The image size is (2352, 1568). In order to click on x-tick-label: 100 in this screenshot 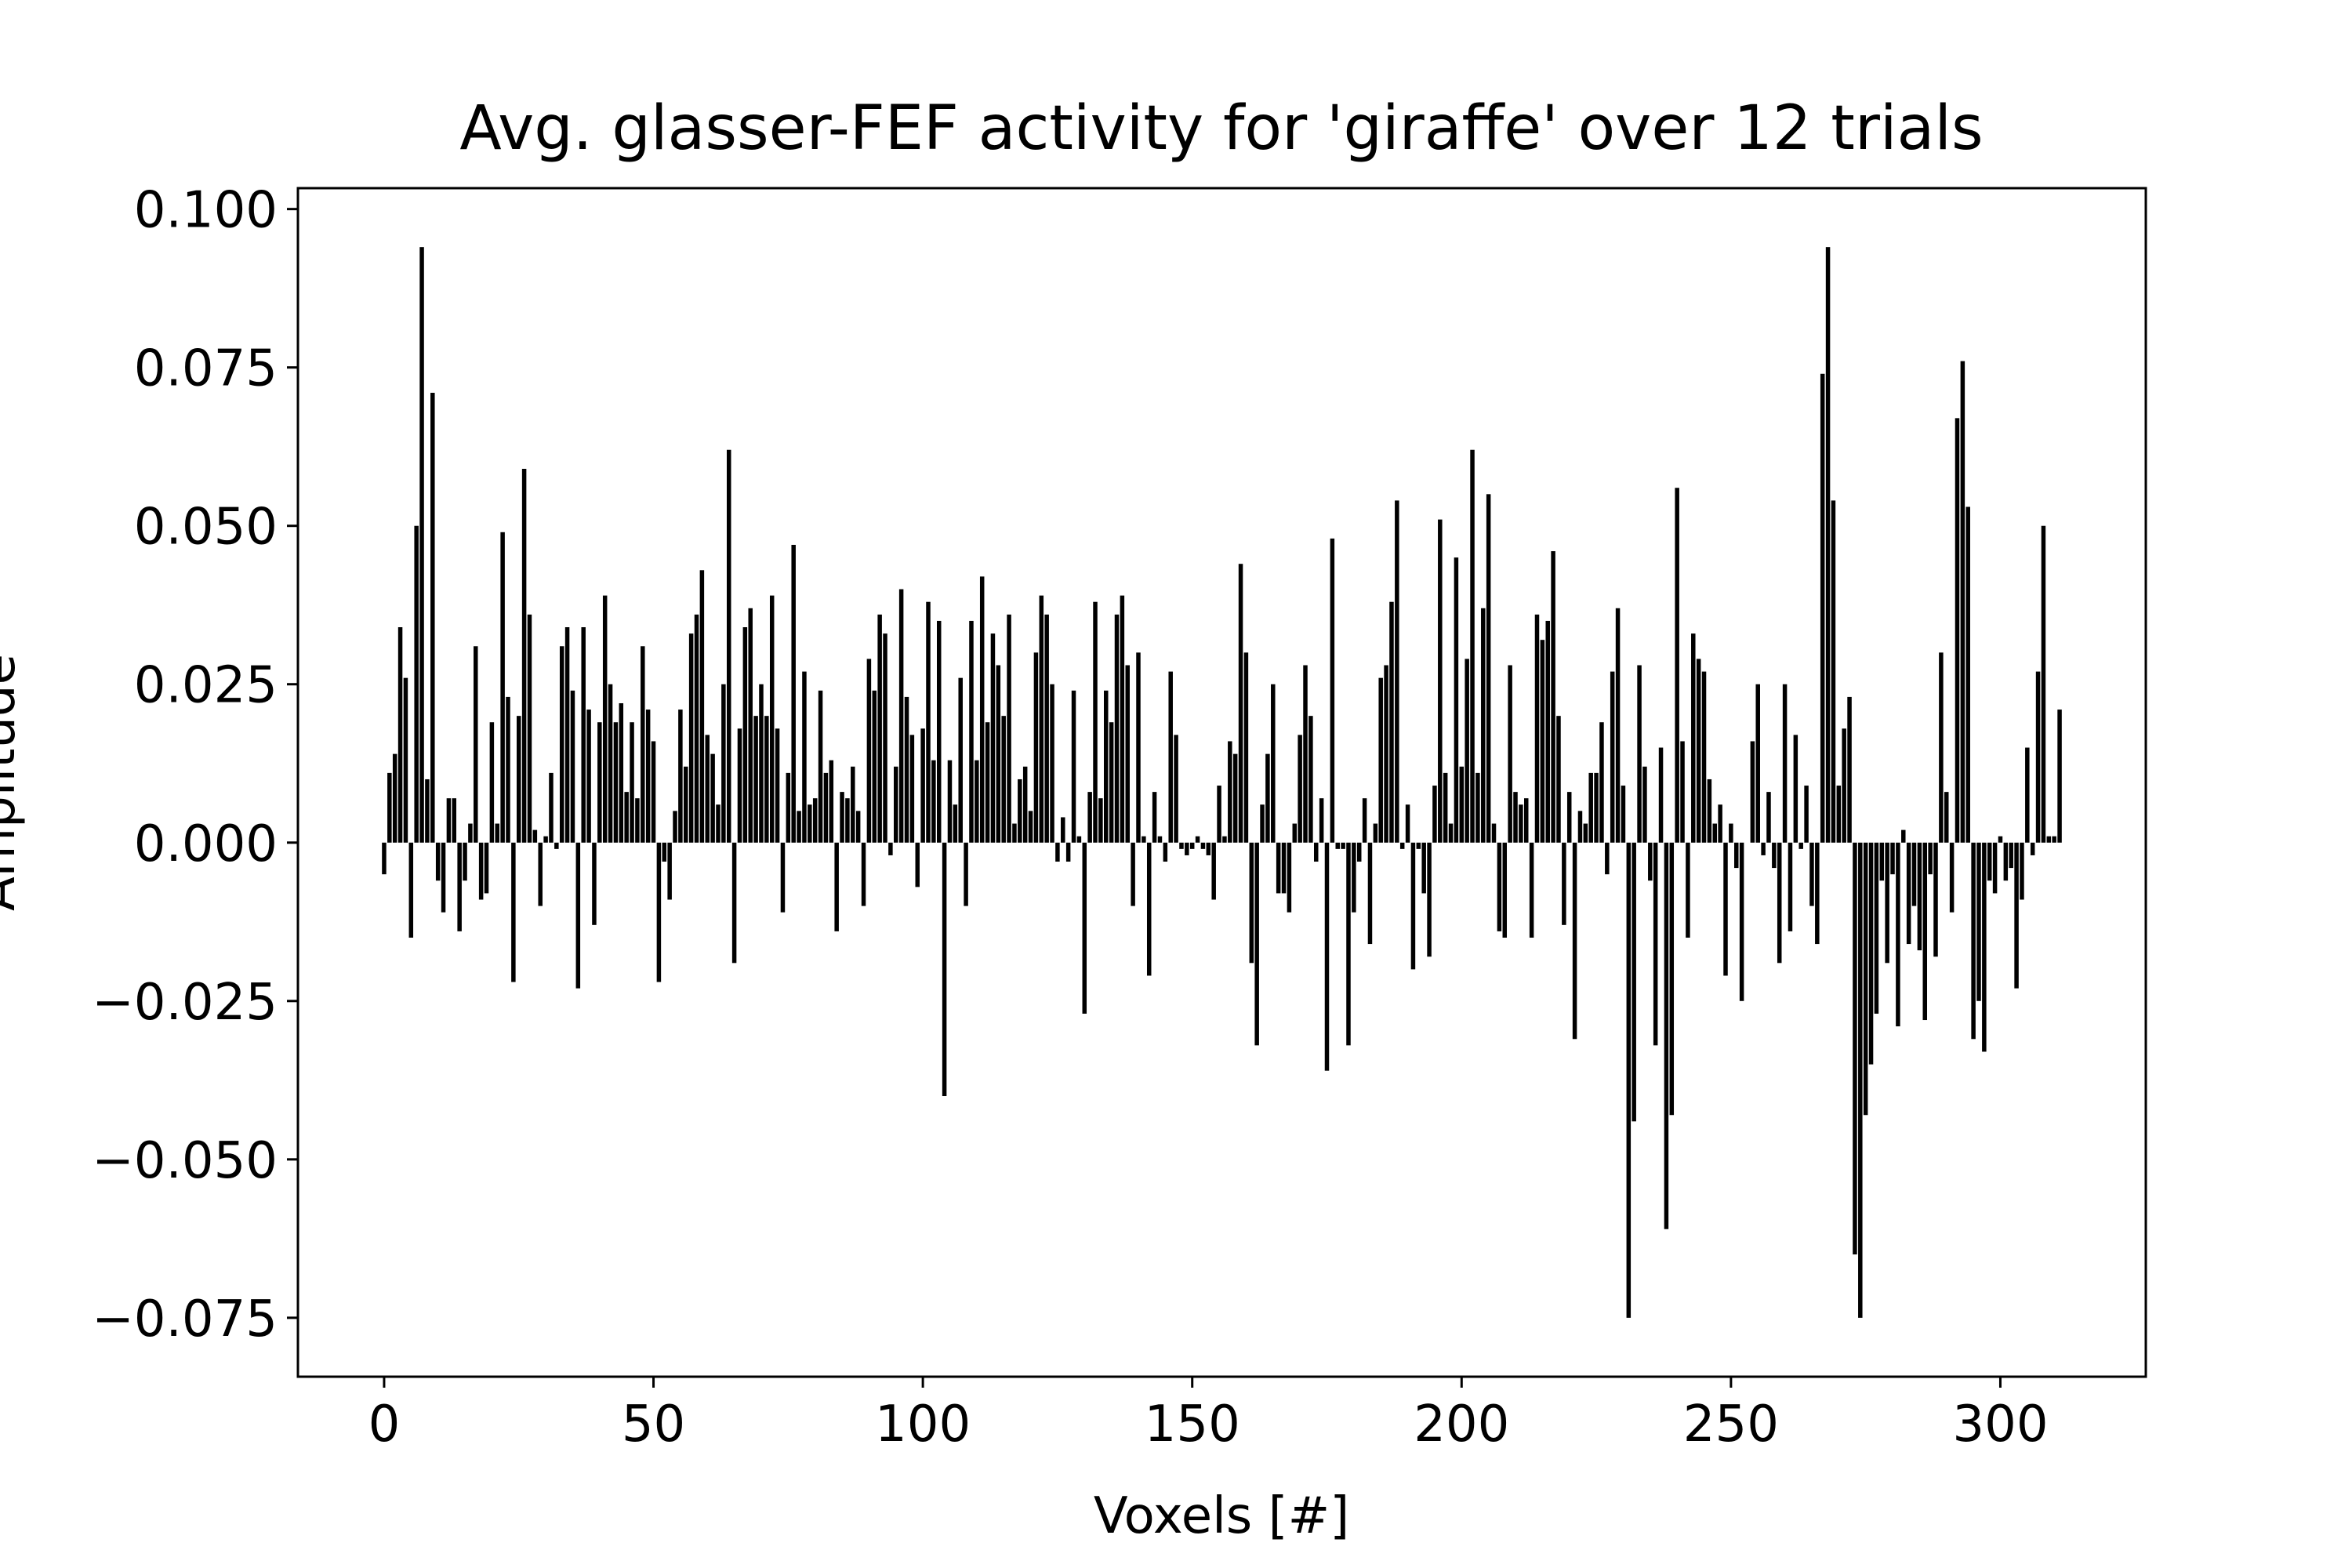, I will do `click(923, 1425)`.